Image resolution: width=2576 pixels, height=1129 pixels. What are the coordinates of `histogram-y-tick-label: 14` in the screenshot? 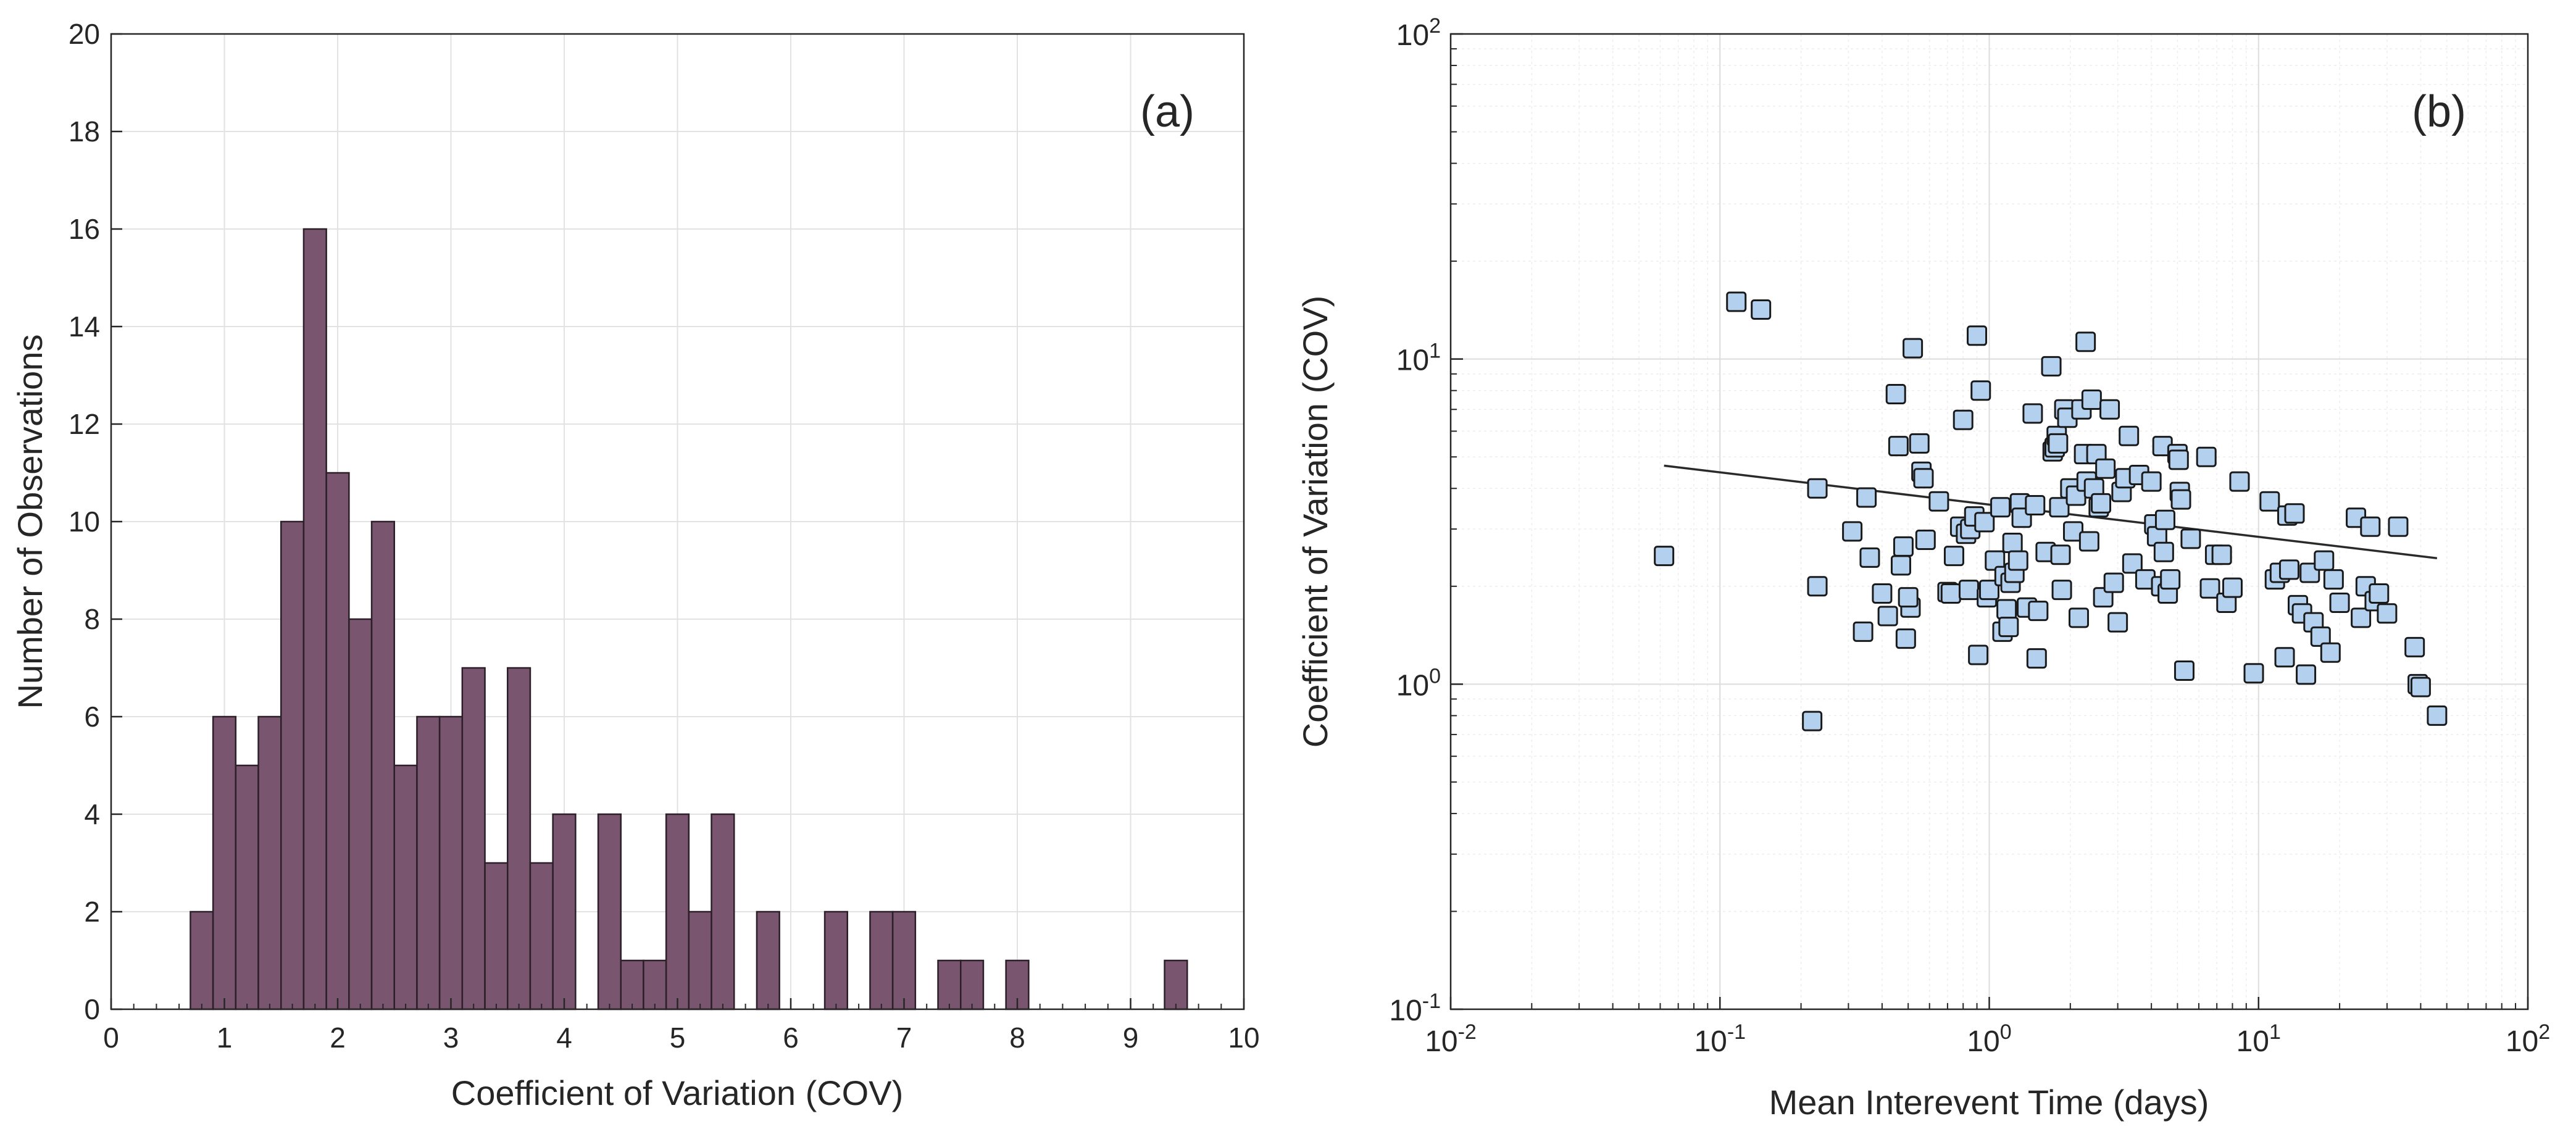 It's located at (84, 327).